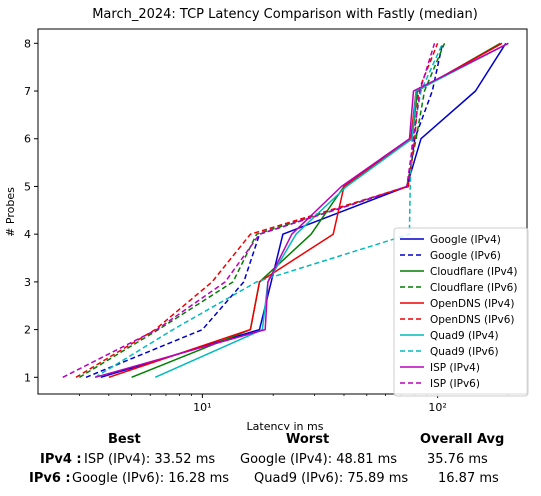  I want to click on y-tick-label: 6, so click(27, 139).